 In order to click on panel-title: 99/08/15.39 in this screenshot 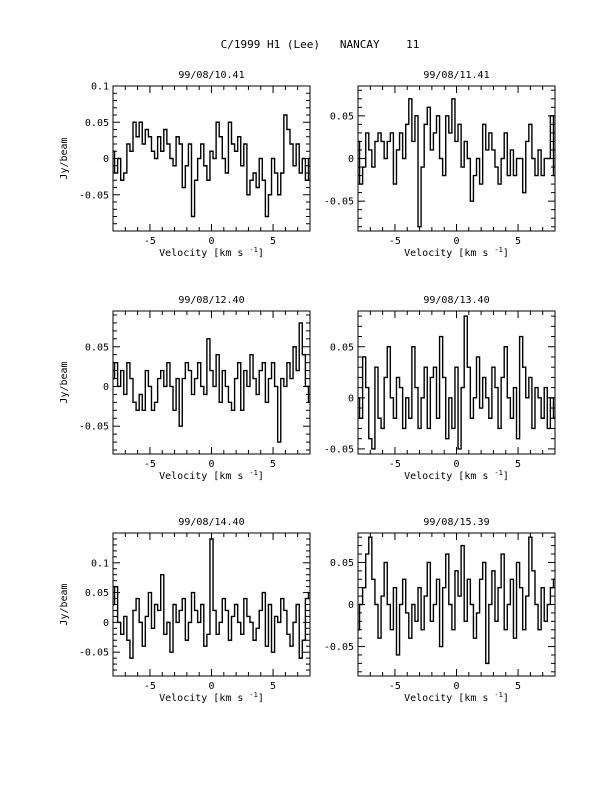, I will do `click(456, 522)`.